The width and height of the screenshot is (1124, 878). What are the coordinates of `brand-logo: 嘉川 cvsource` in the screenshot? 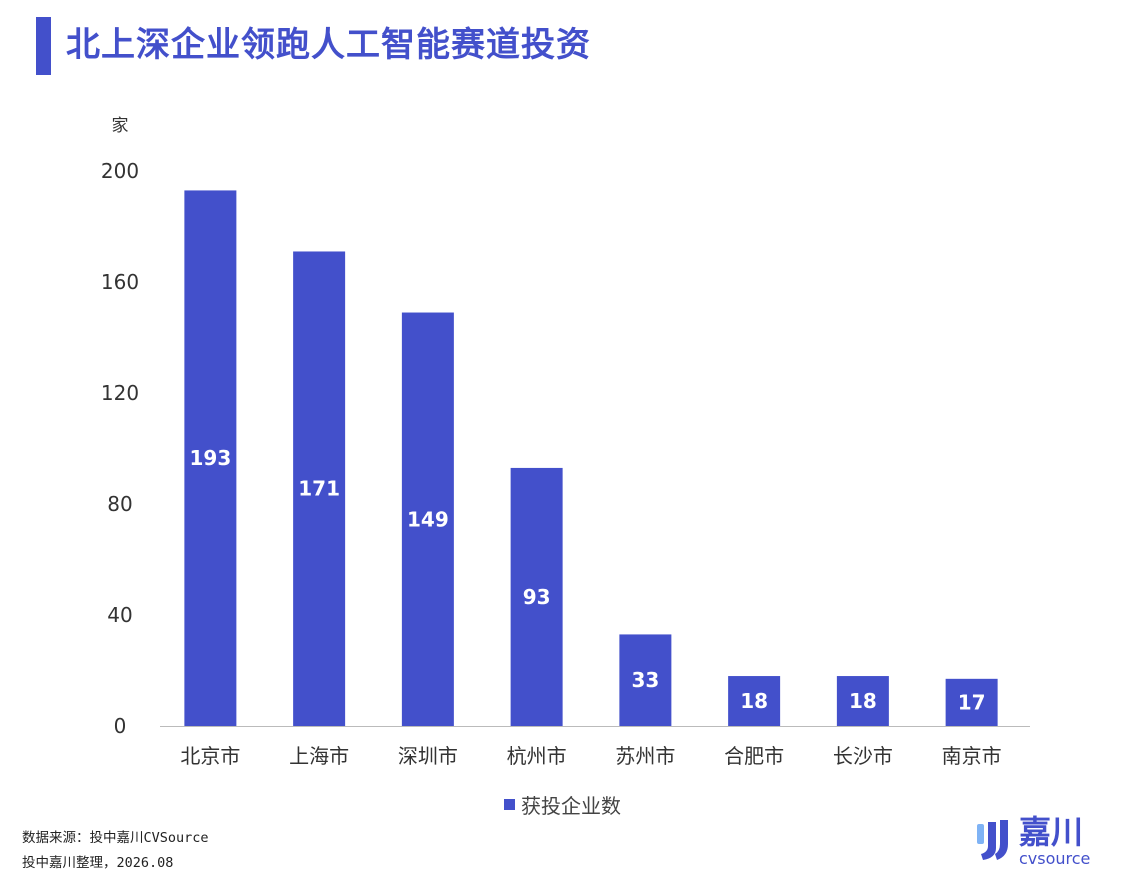 It's located at (1040, 841).